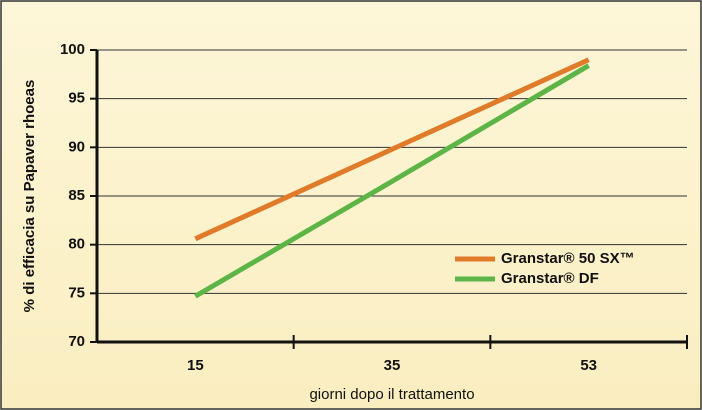 The image size is (702, 410). Describe the element at coordinates (550, 278) in the screenshot. I see `legend-label: Granstar® DF` at that location.